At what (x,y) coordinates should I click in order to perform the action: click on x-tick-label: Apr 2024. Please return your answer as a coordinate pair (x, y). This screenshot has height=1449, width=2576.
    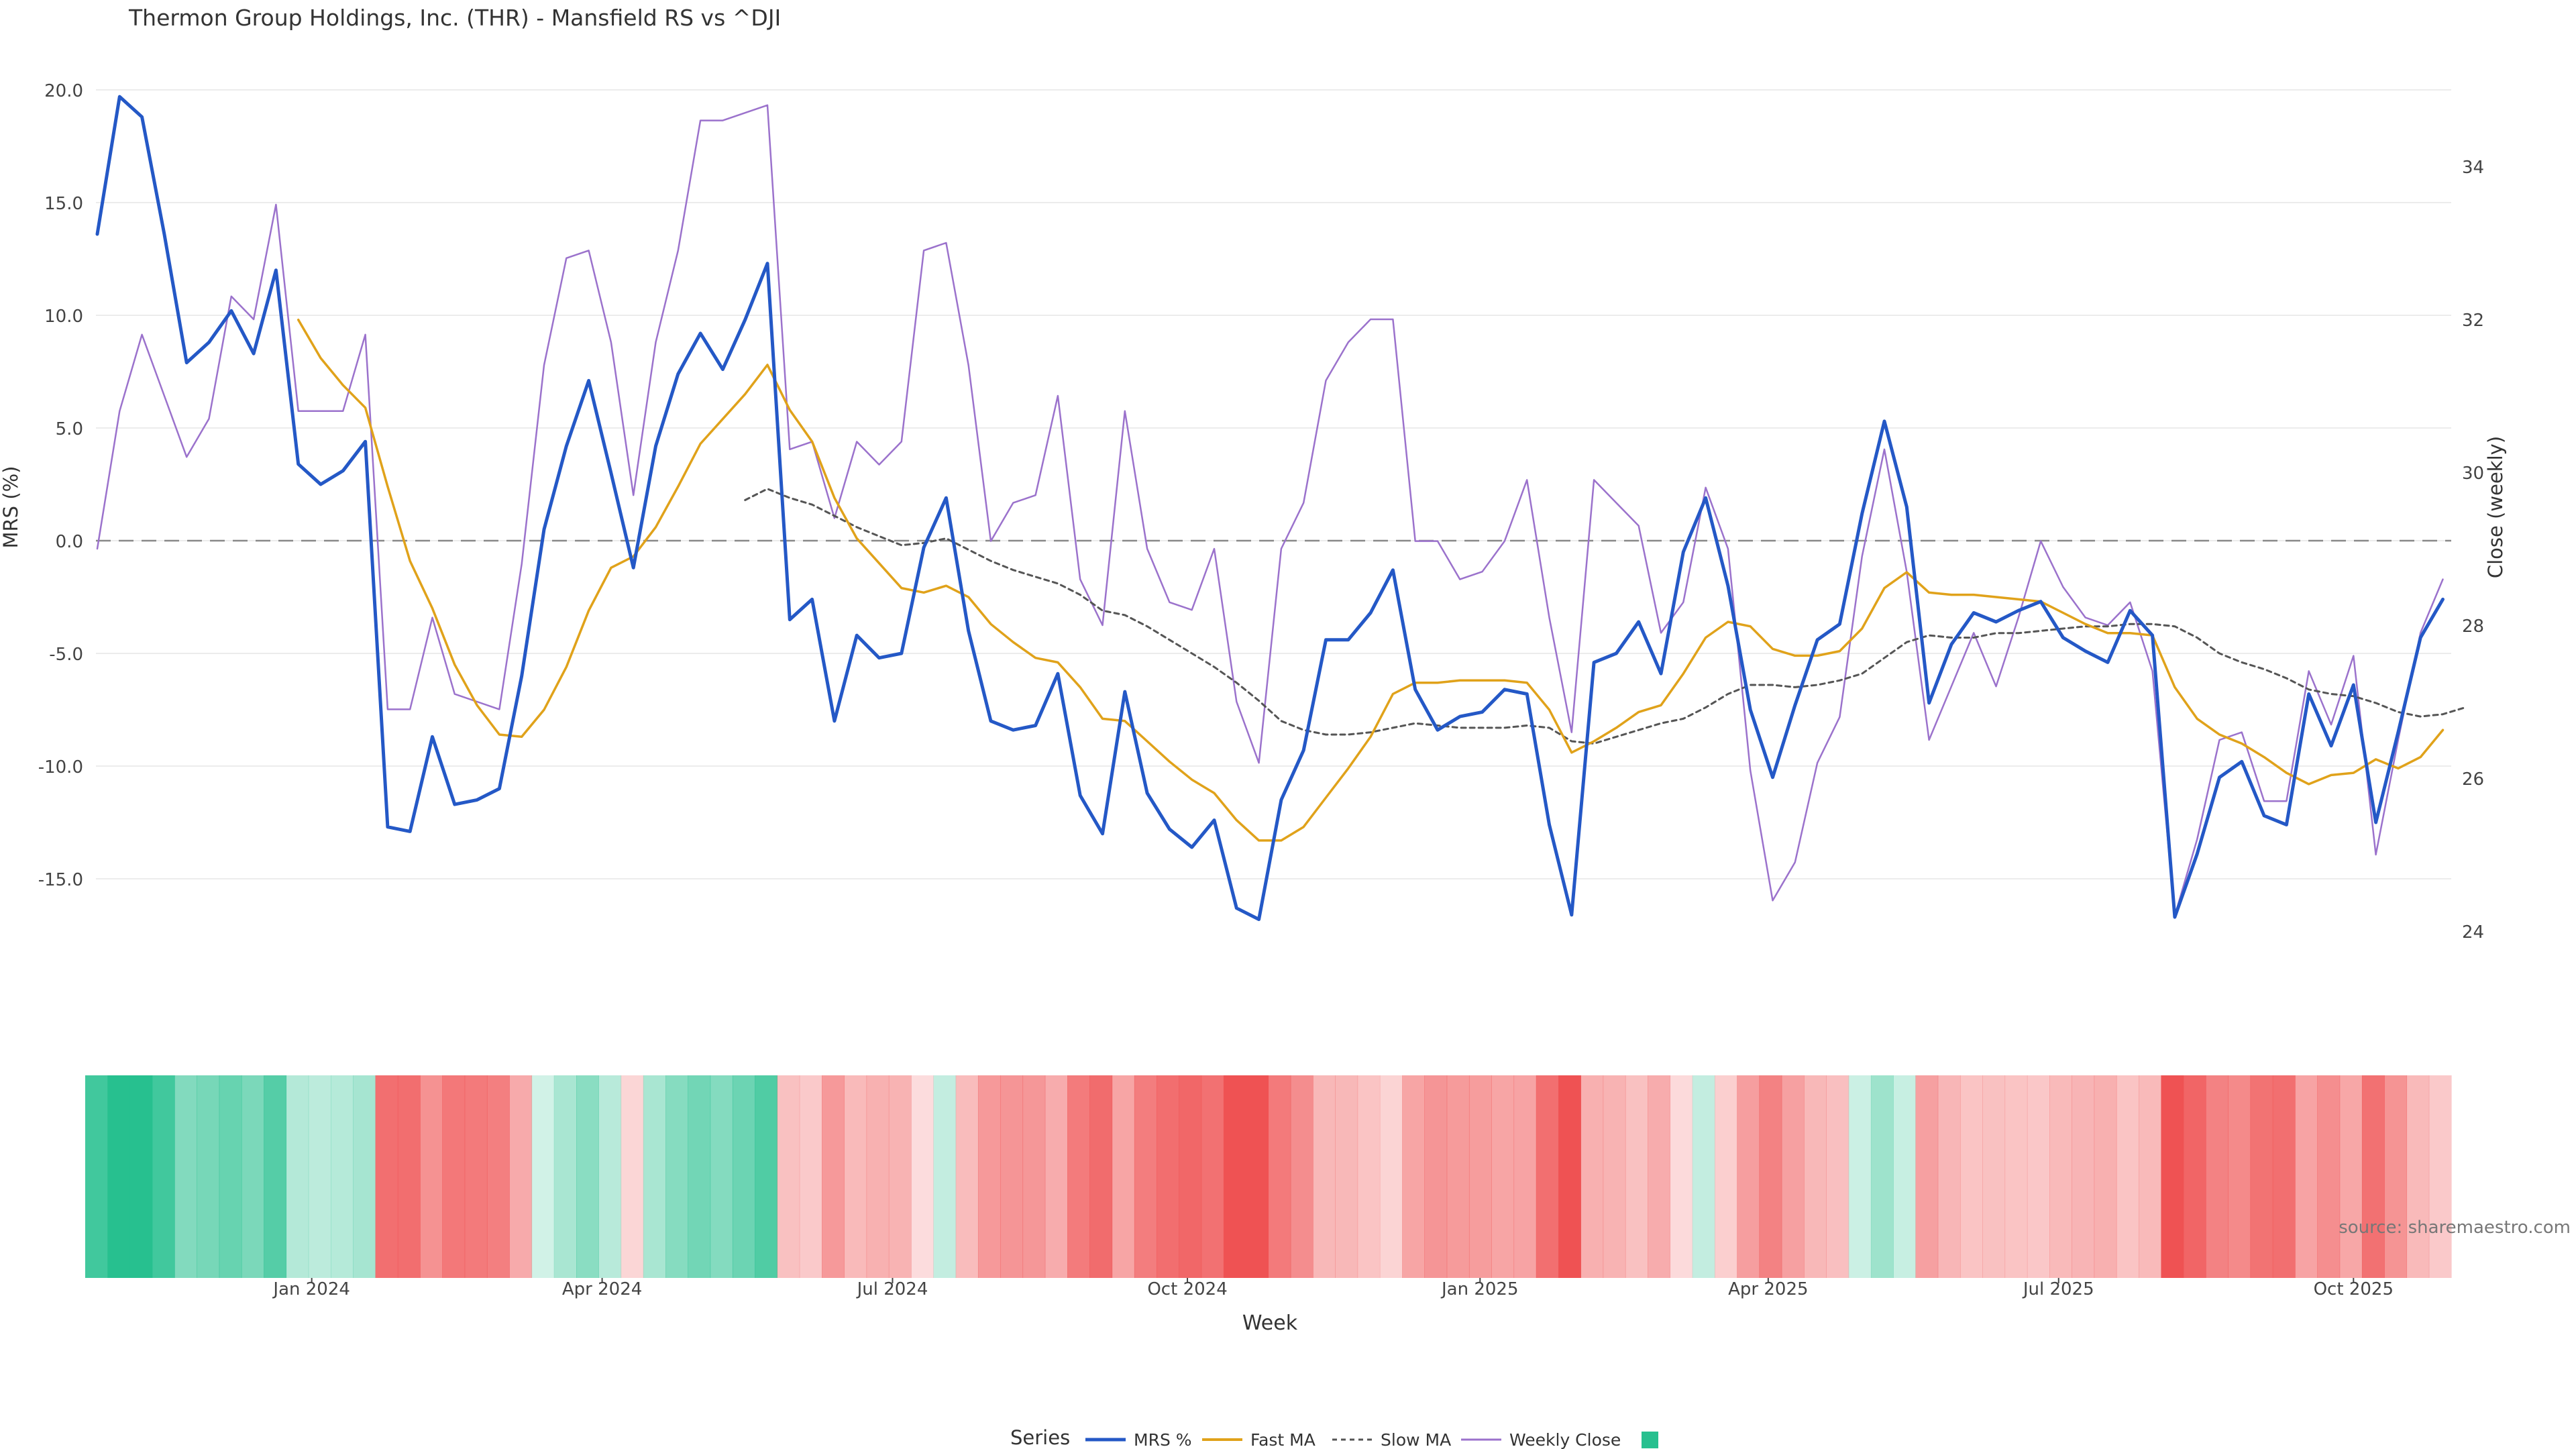
    Looking at the image, I should click on (602, 1289).